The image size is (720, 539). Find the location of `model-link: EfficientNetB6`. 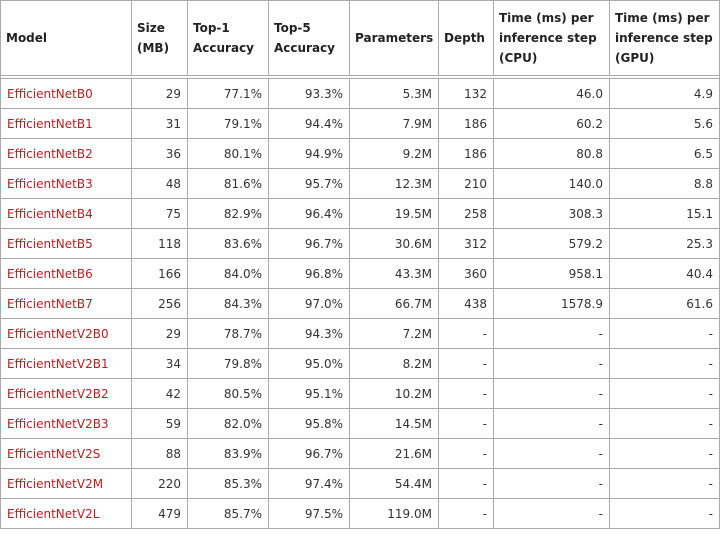

model-link: EfficientNetB6 is located at coordinates (50, 273).